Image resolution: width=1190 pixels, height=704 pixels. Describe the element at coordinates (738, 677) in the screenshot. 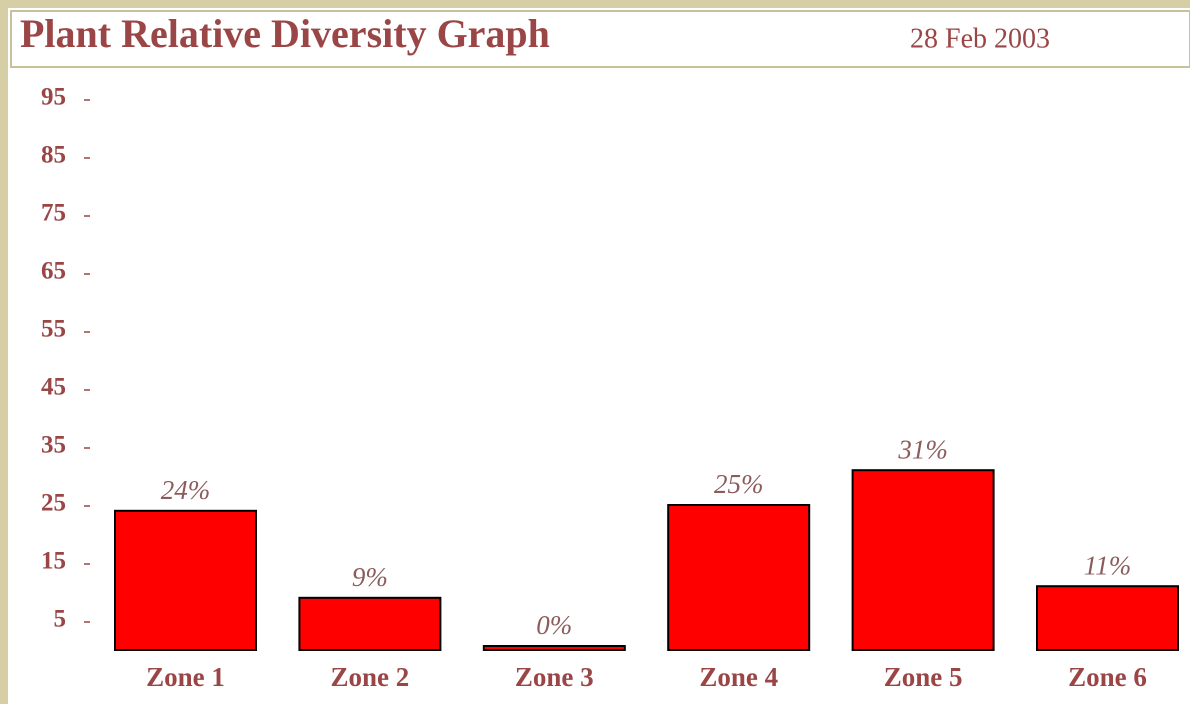

I see `x-tick-label: Zone 4` at that location.